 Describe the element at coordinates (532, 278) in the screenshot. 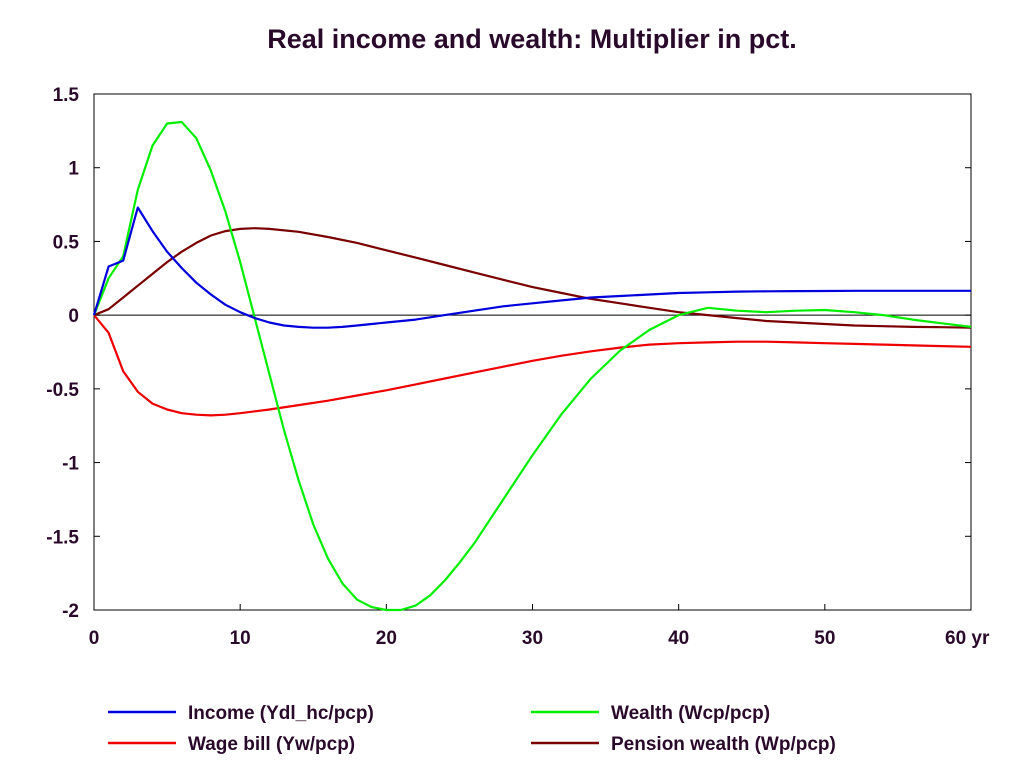

I see `series-line-pension-wealth-wp-pcp` at that location.